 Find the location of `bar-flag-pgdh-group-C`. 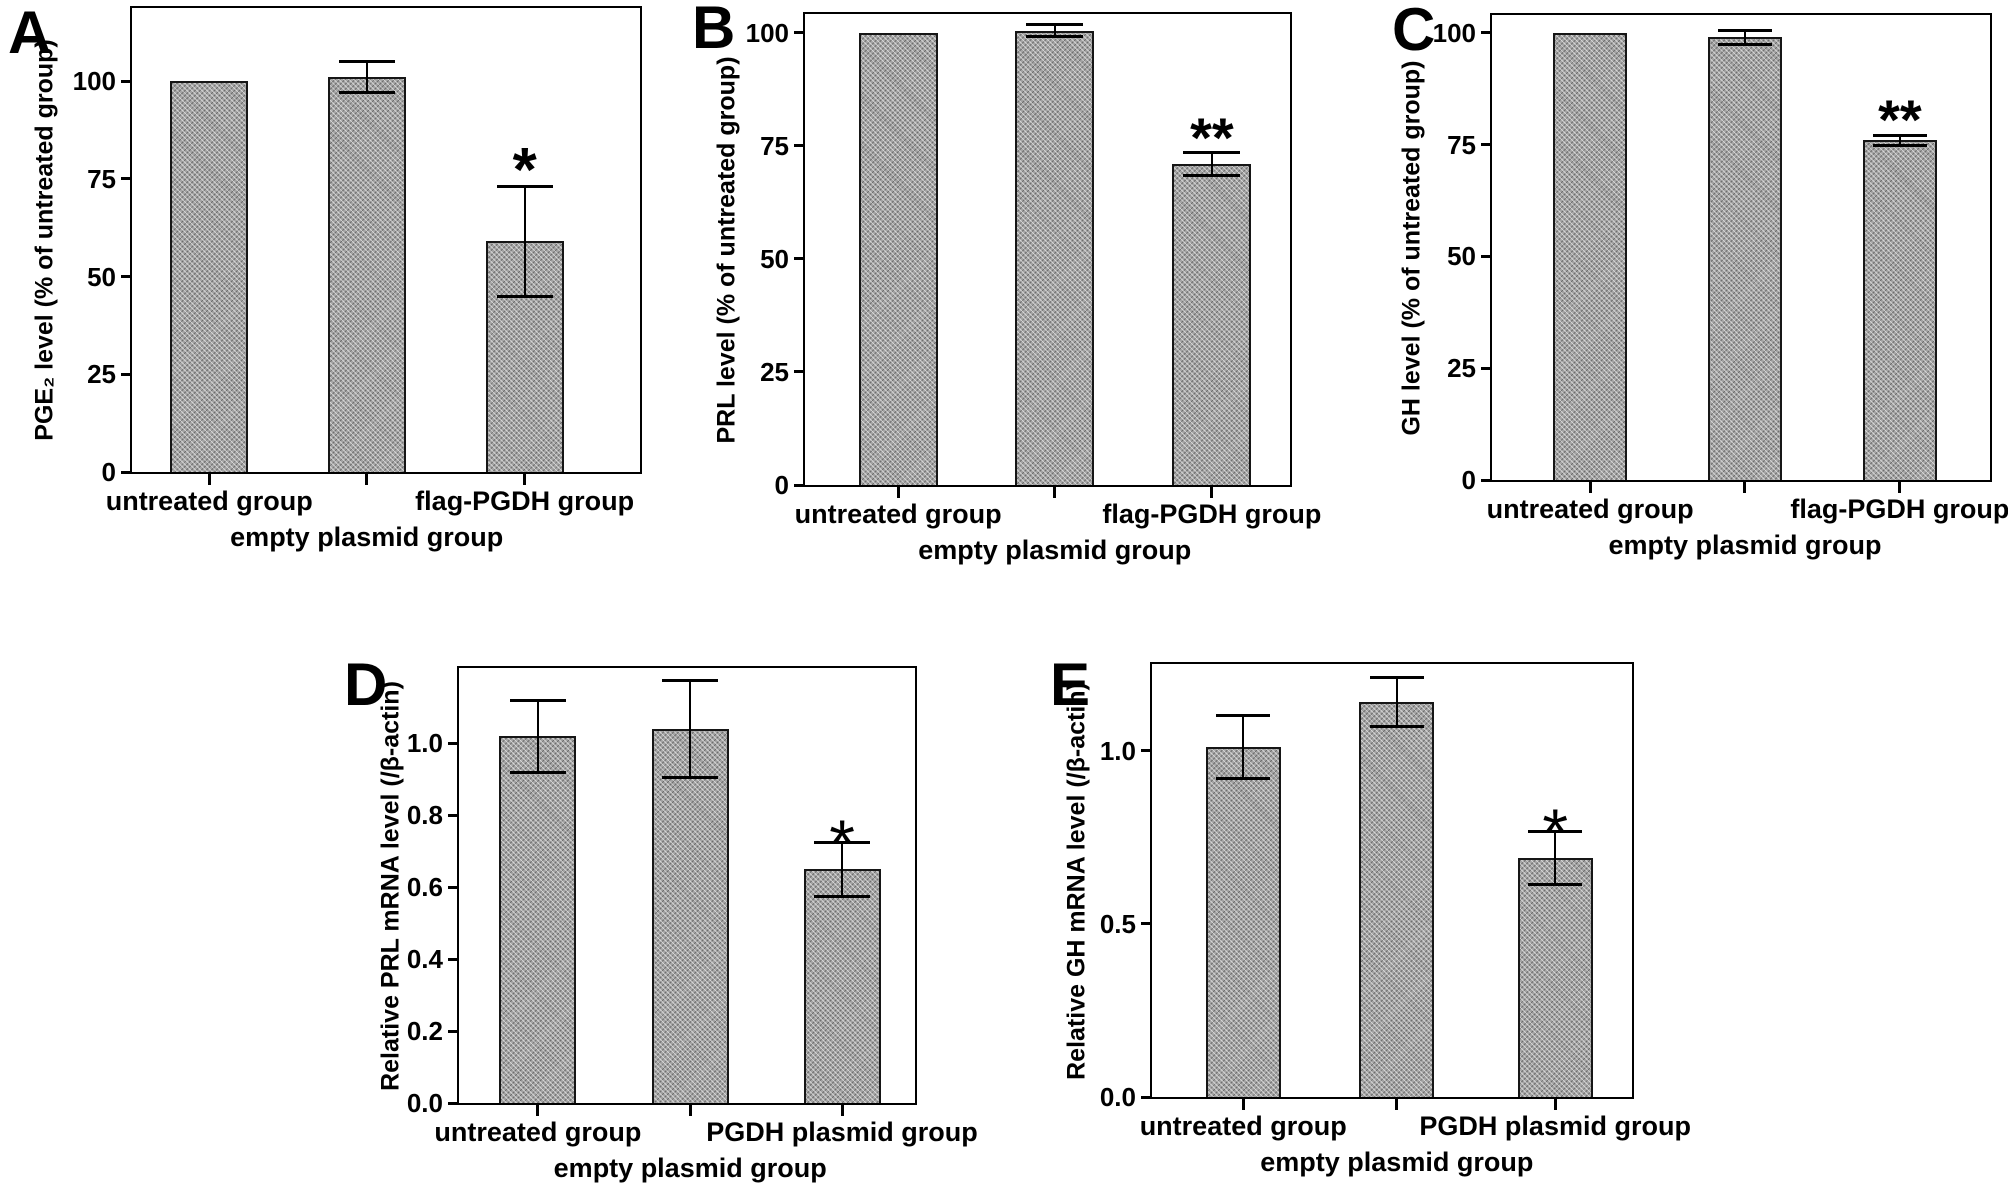

bar-flag-pgdh-group-C is located at coordinates (1900, 310).